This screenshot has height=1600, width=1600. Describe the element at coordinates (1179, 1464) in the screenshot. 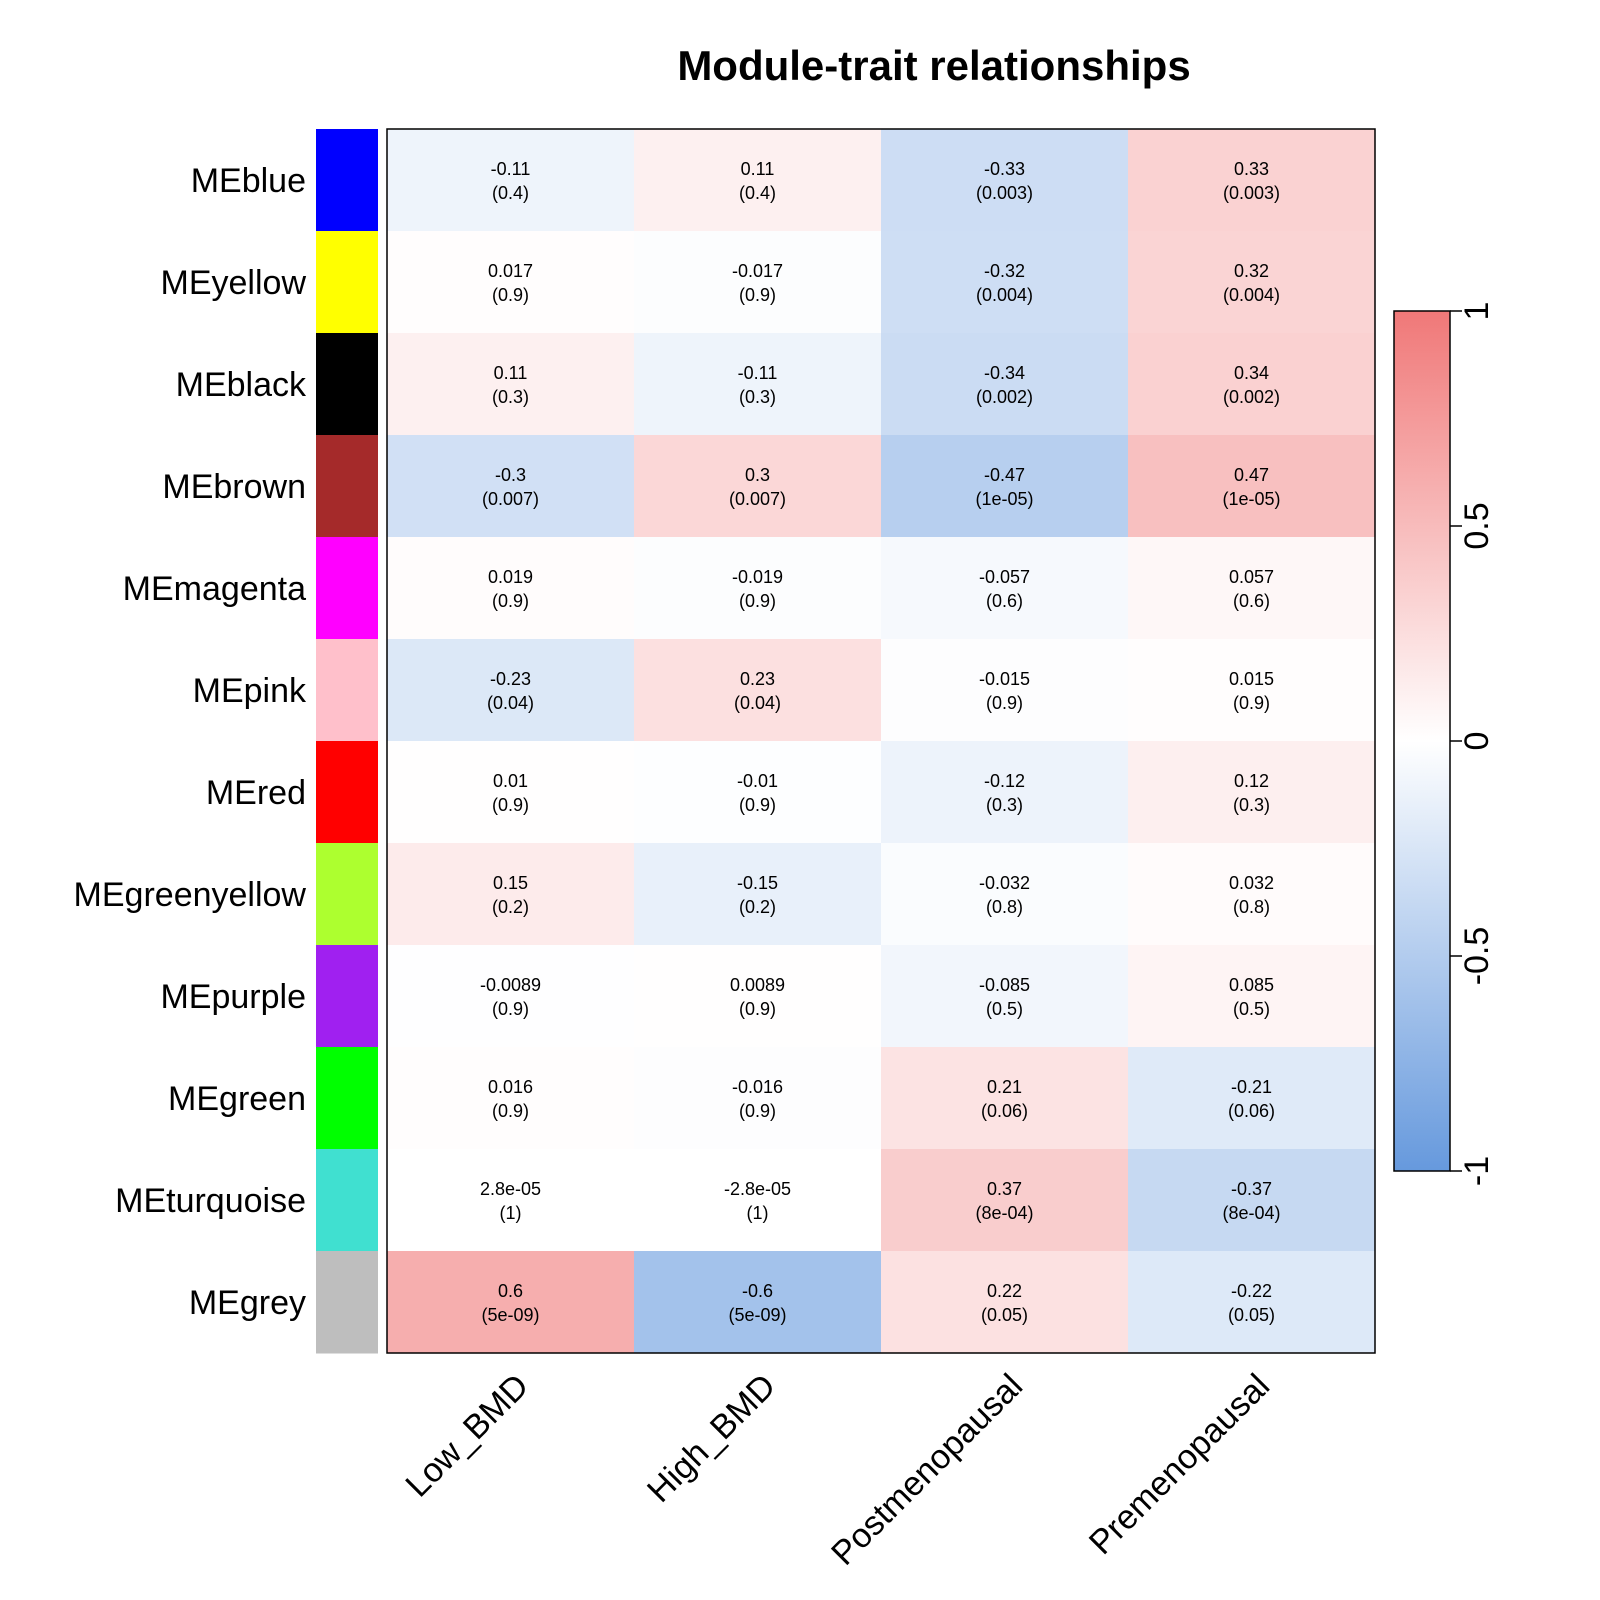

I see `column-label-premenopausal: Premenopausal` at that location.